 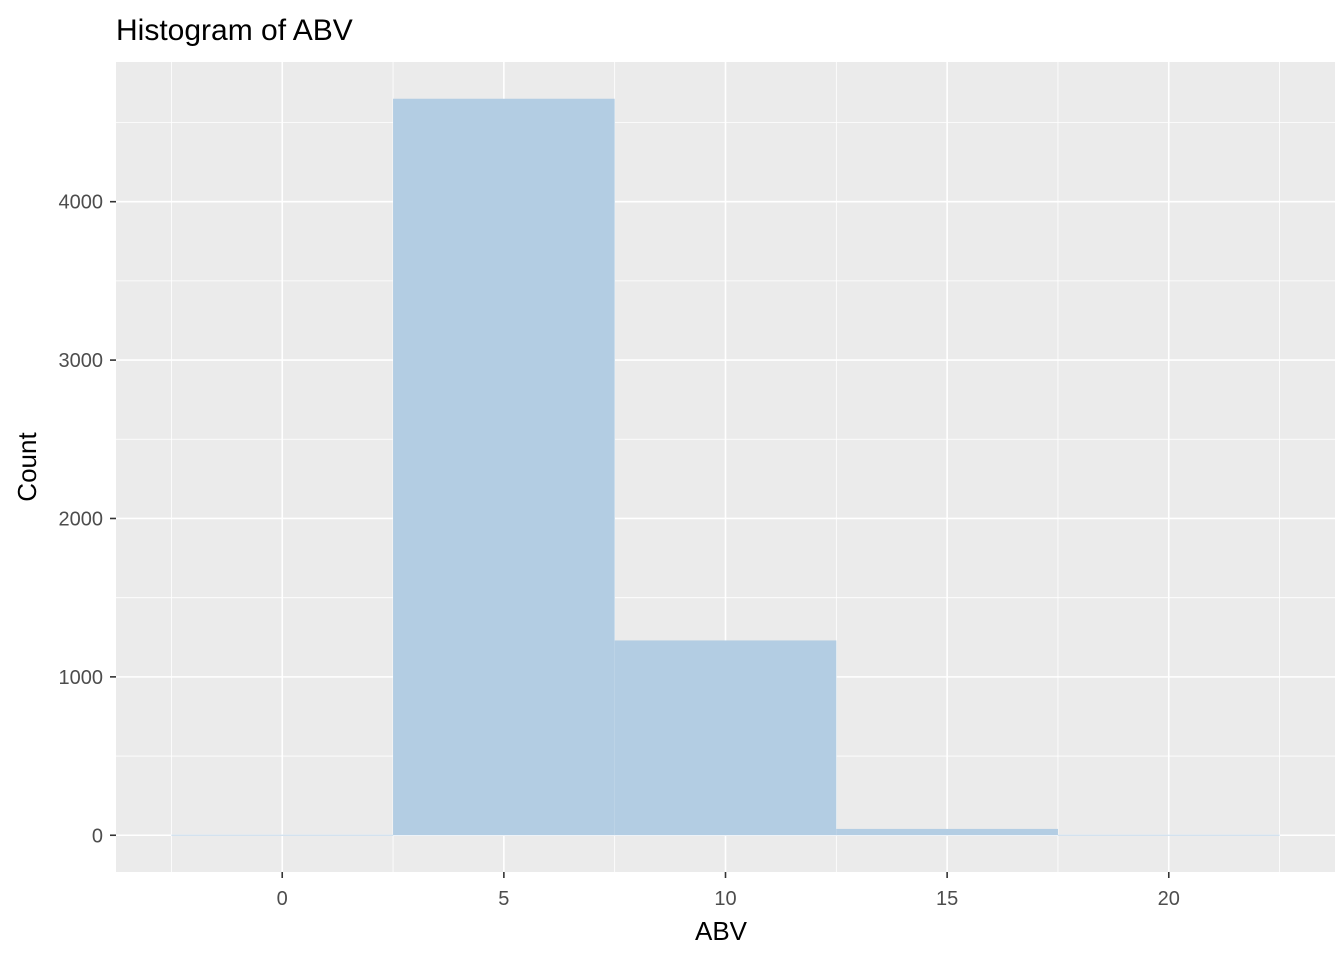 I want to click on x-axis: 0 5 10 15 20, so click(x=728, y=891).